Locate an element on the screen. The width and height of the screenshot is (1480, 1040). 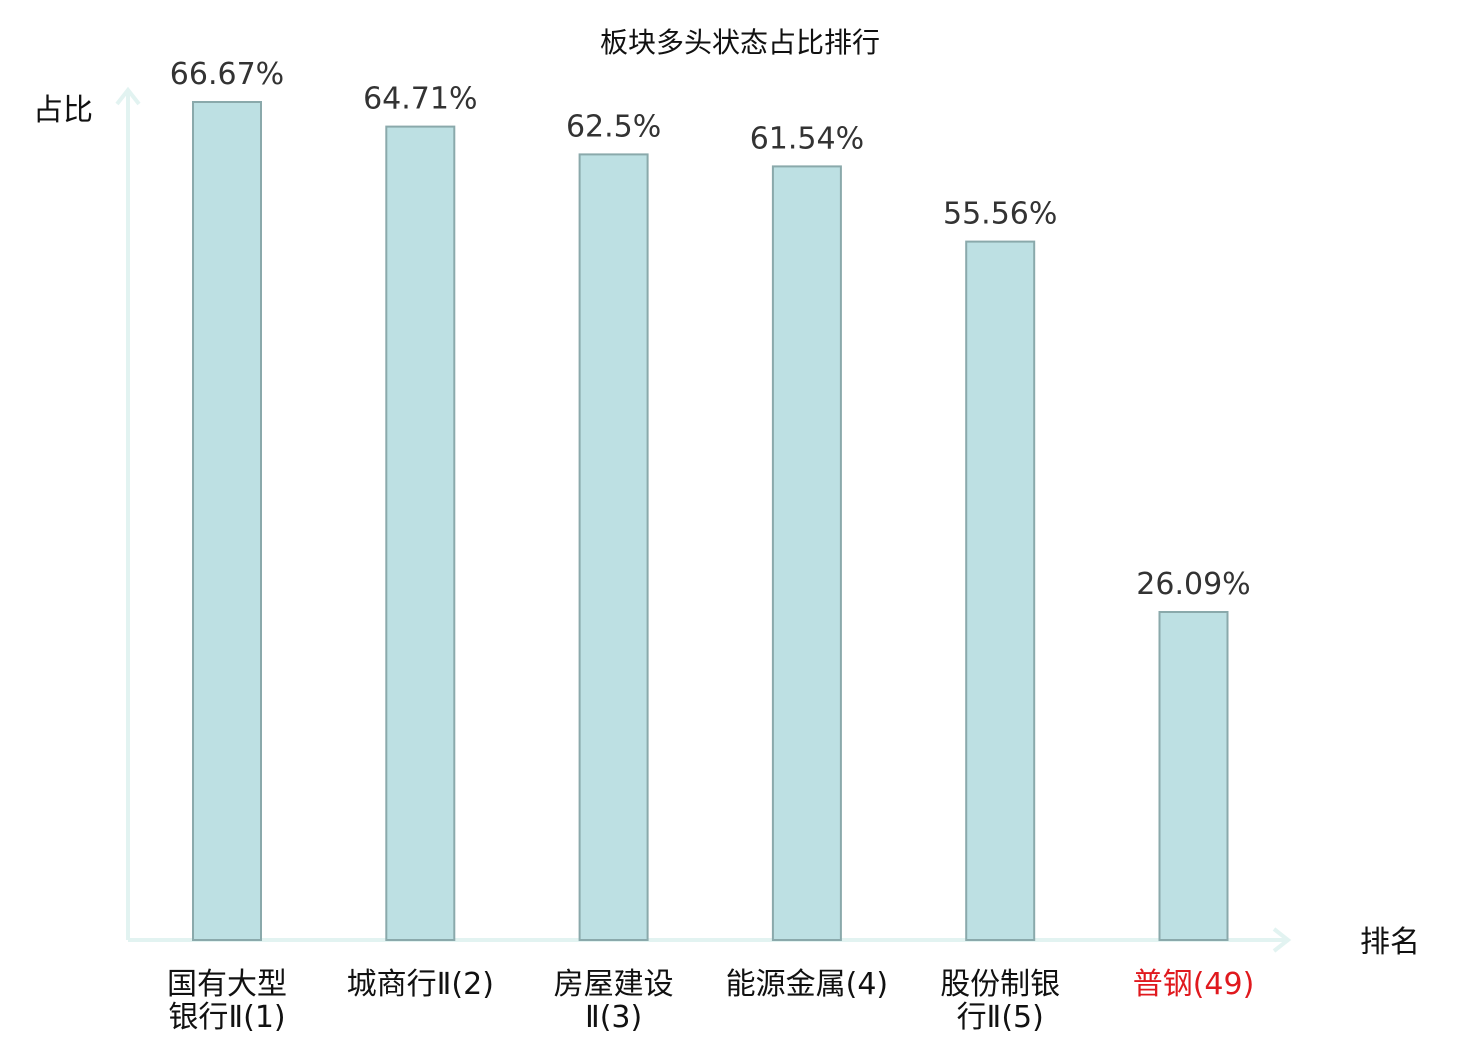
bar-value-label: 62.5% is located at coordinates (613, 126).